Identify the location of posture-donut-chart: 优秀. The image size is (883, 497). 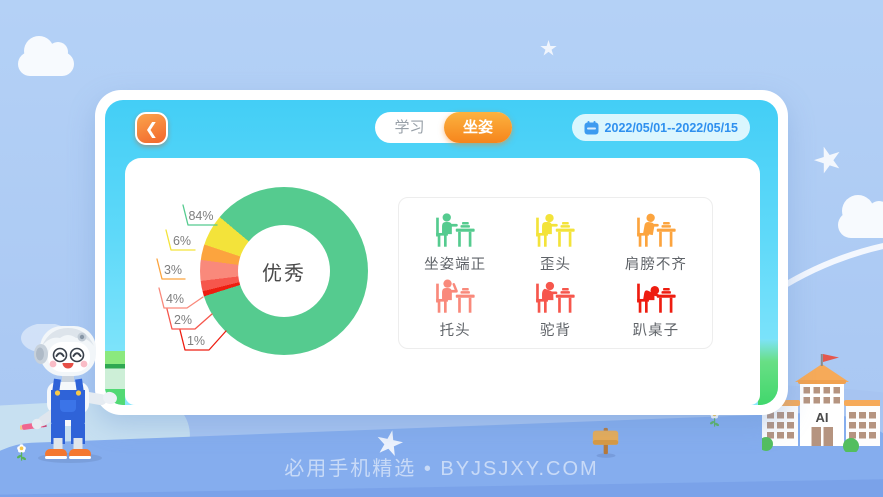
(284, 271).